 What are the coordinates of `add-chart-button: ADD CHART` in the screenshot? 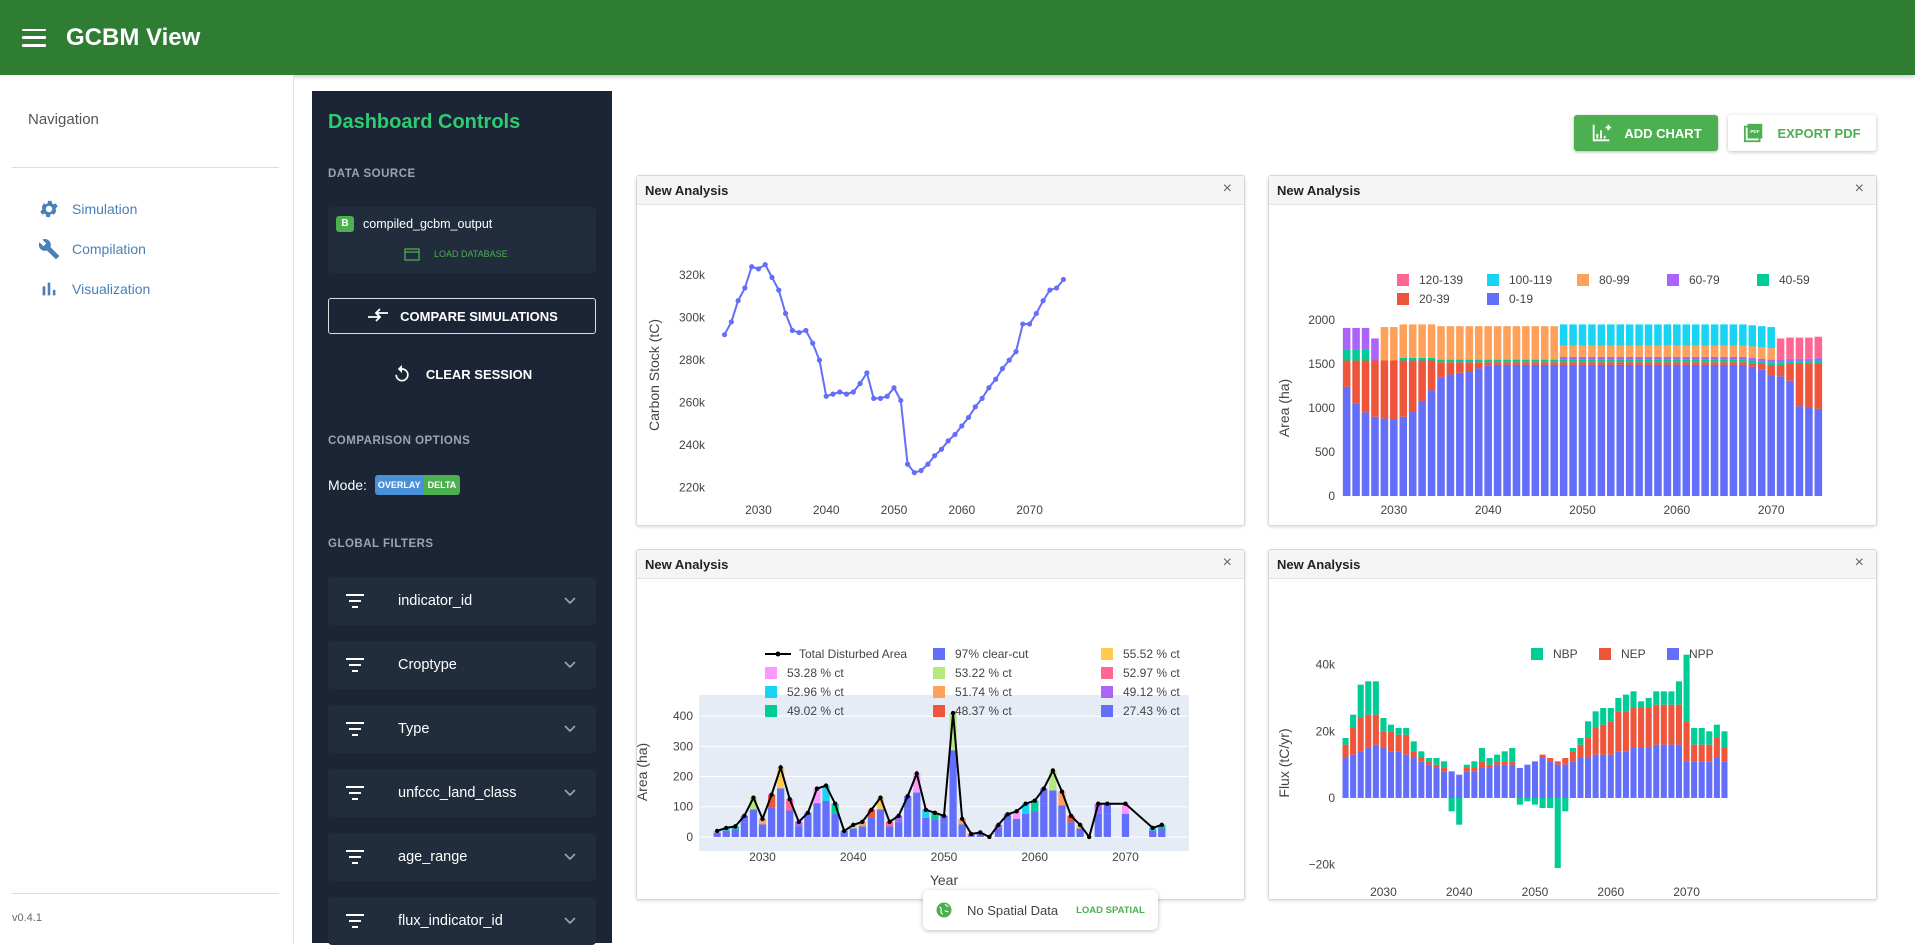 It's located at (1646, 133).